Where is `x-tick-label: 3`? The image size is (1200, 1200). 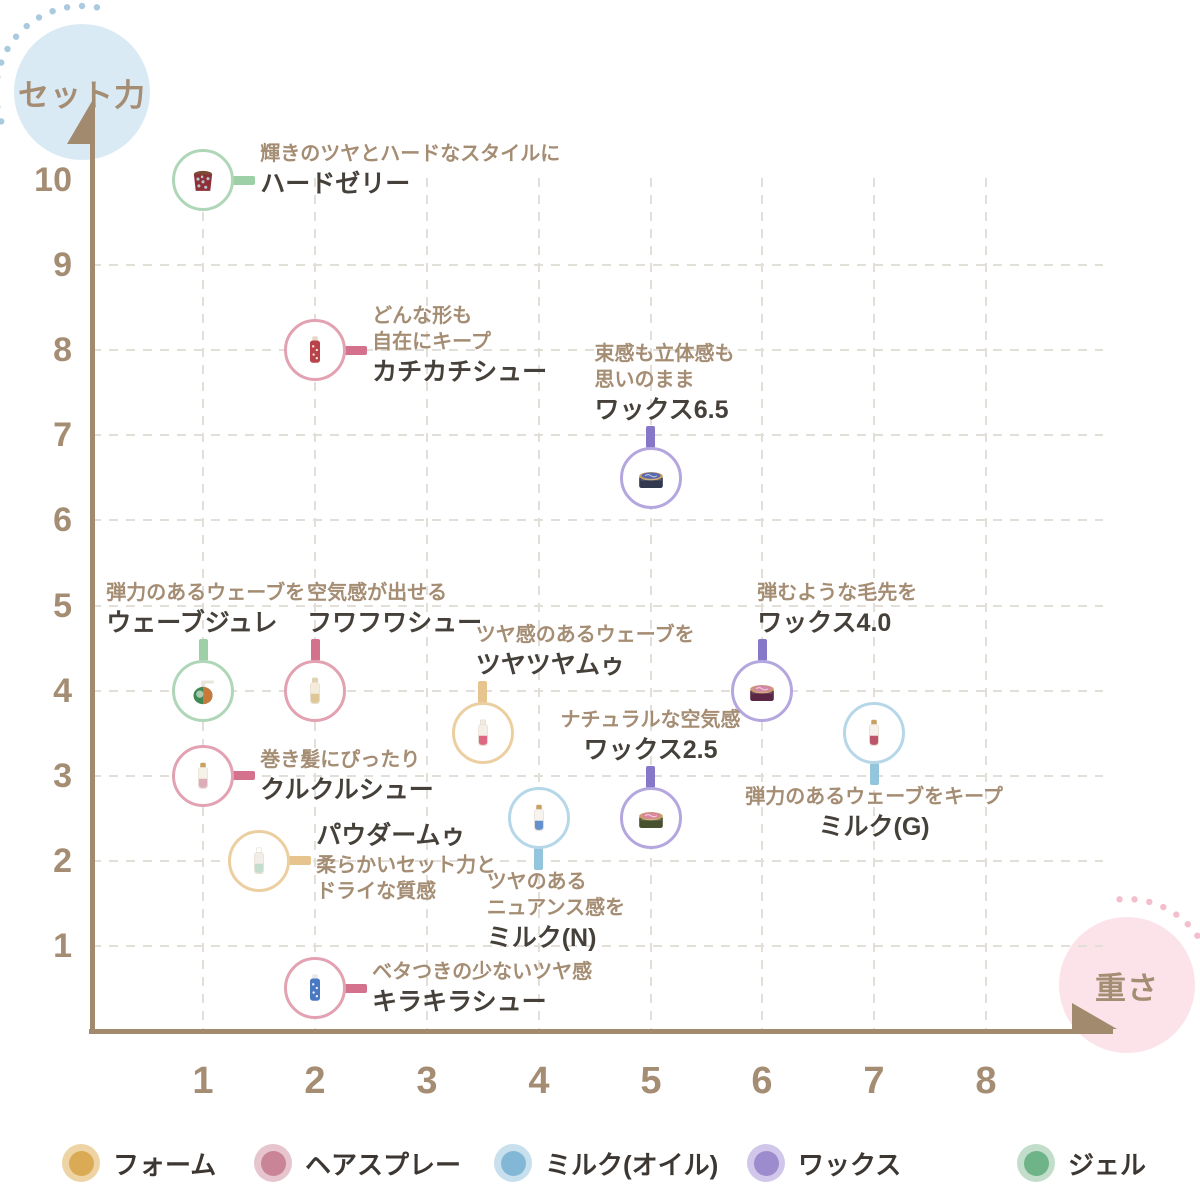 x-tick-label: 3 is located at coordinates (427, 1081).